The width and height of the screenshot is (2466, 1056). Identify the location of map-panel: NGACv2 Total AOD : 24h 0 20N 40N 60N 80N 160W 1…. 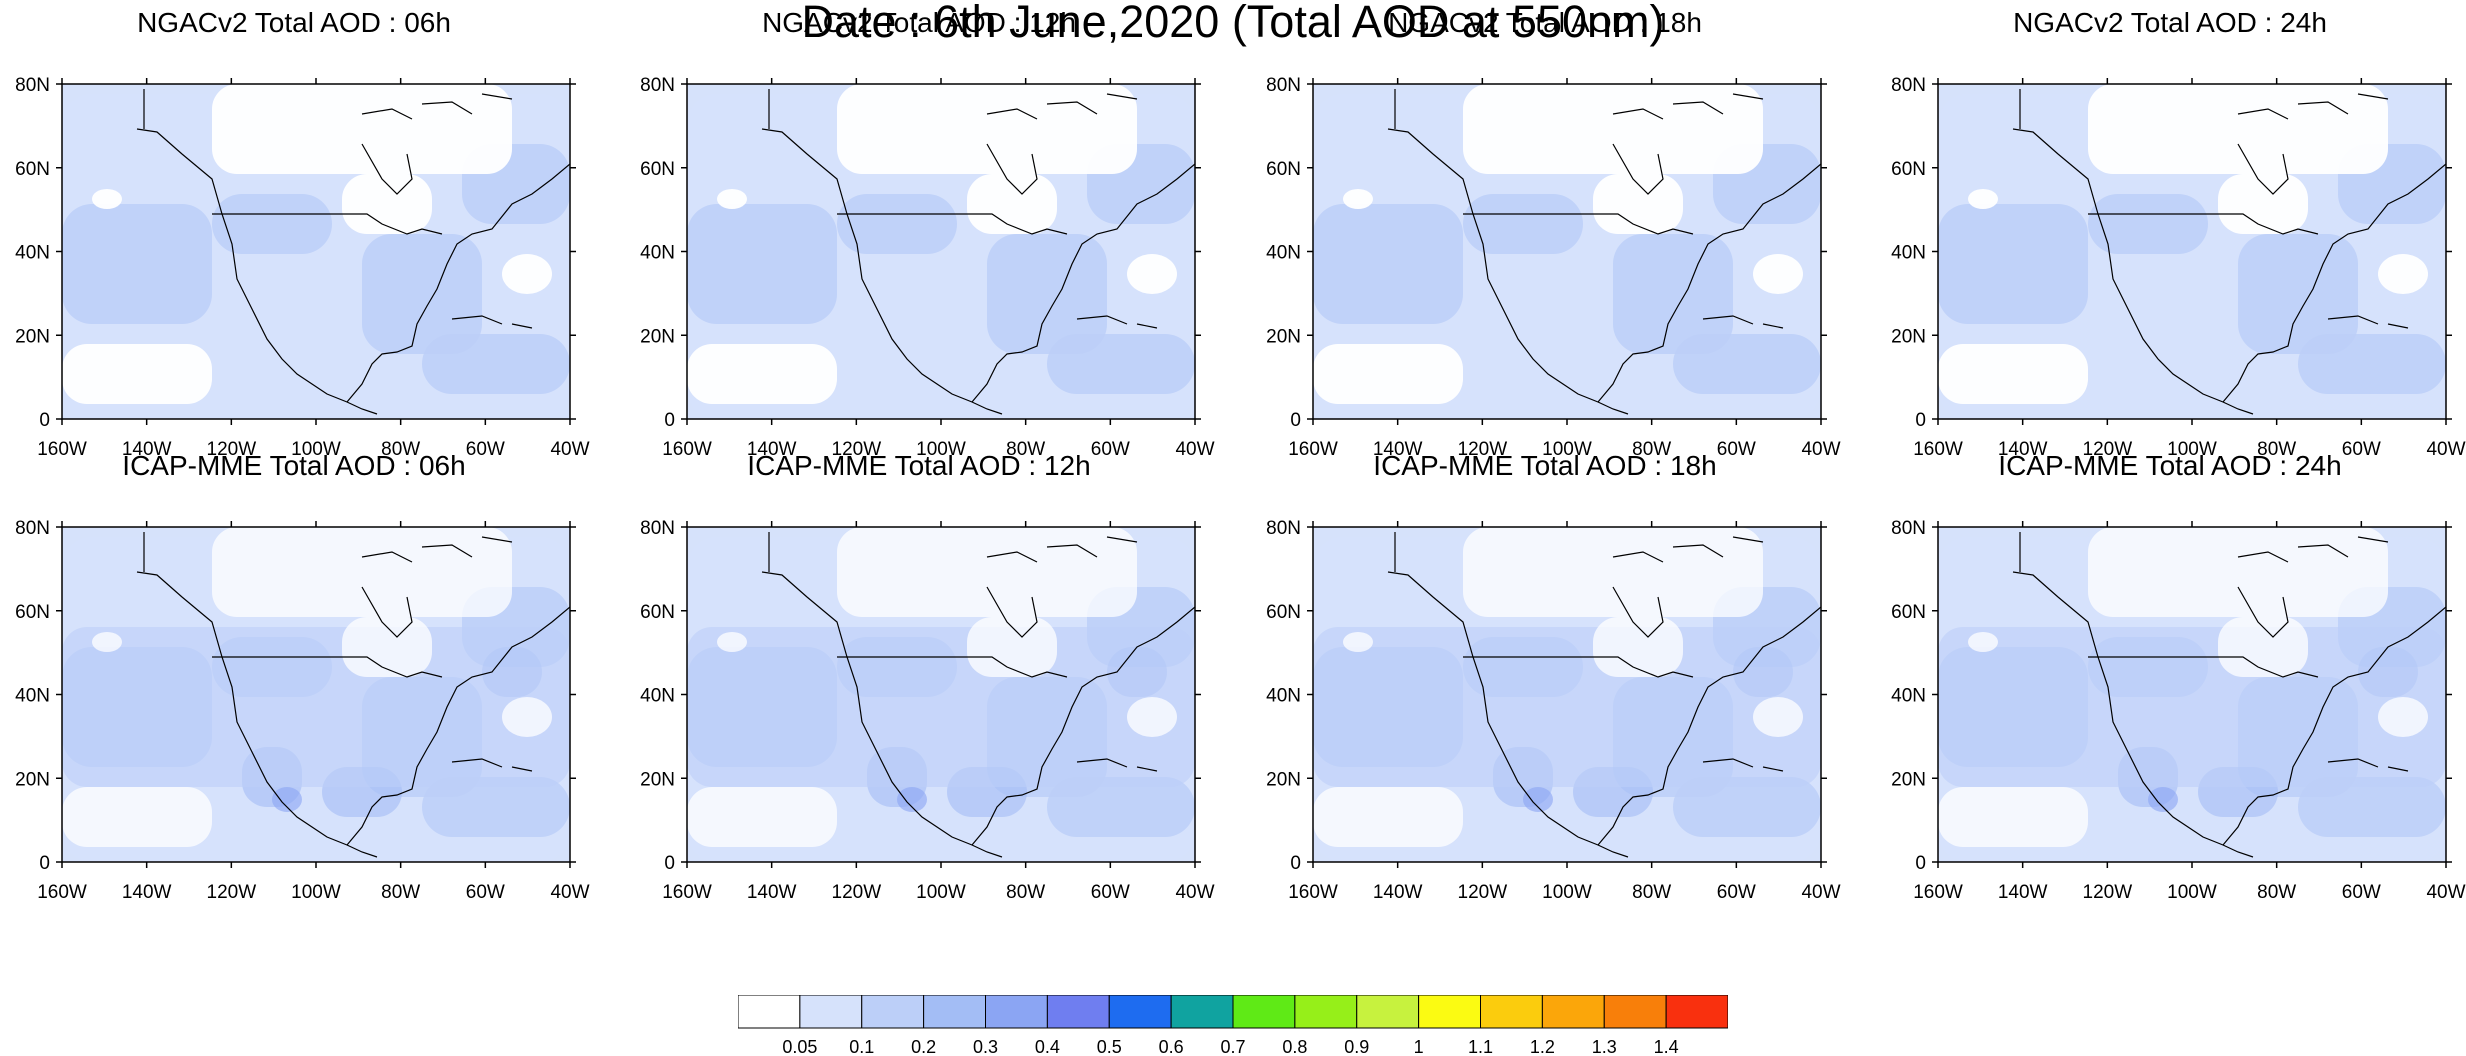
(2171, 235).